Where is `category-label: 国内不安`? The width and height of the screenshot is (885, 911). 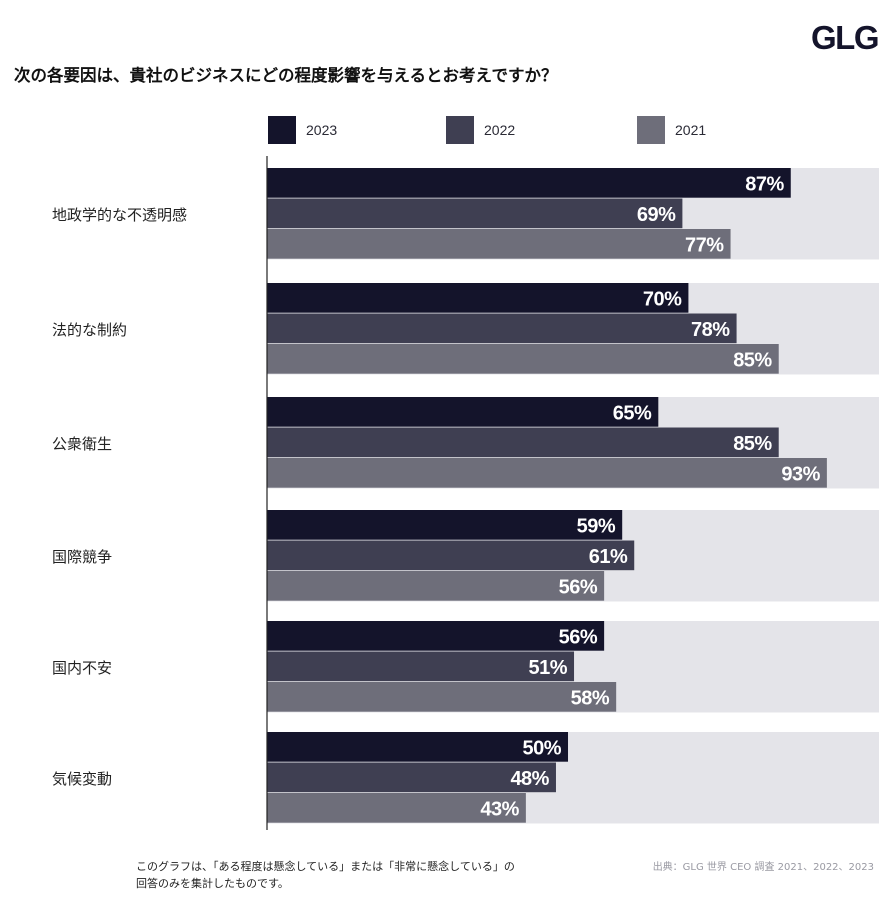
category-label: 国内不安 is located at coordinates (82, 668).